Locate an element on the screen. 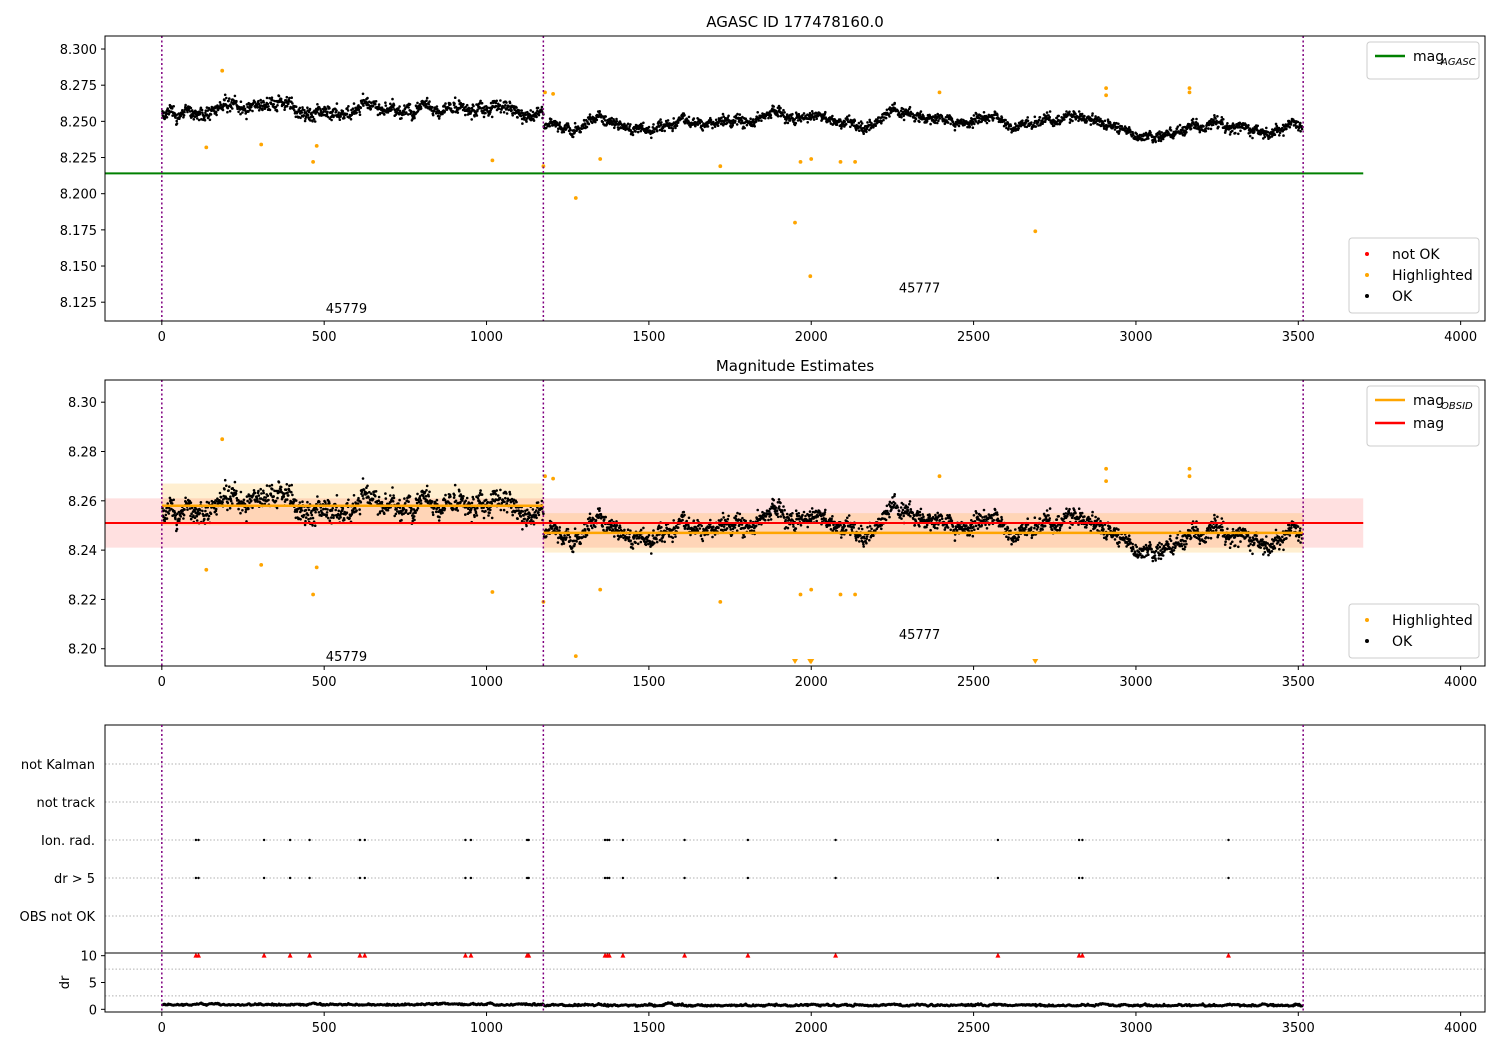 The height and width of the screenshot is (1050, 1500). highlighted-point is located at coordinates (1189, 92).